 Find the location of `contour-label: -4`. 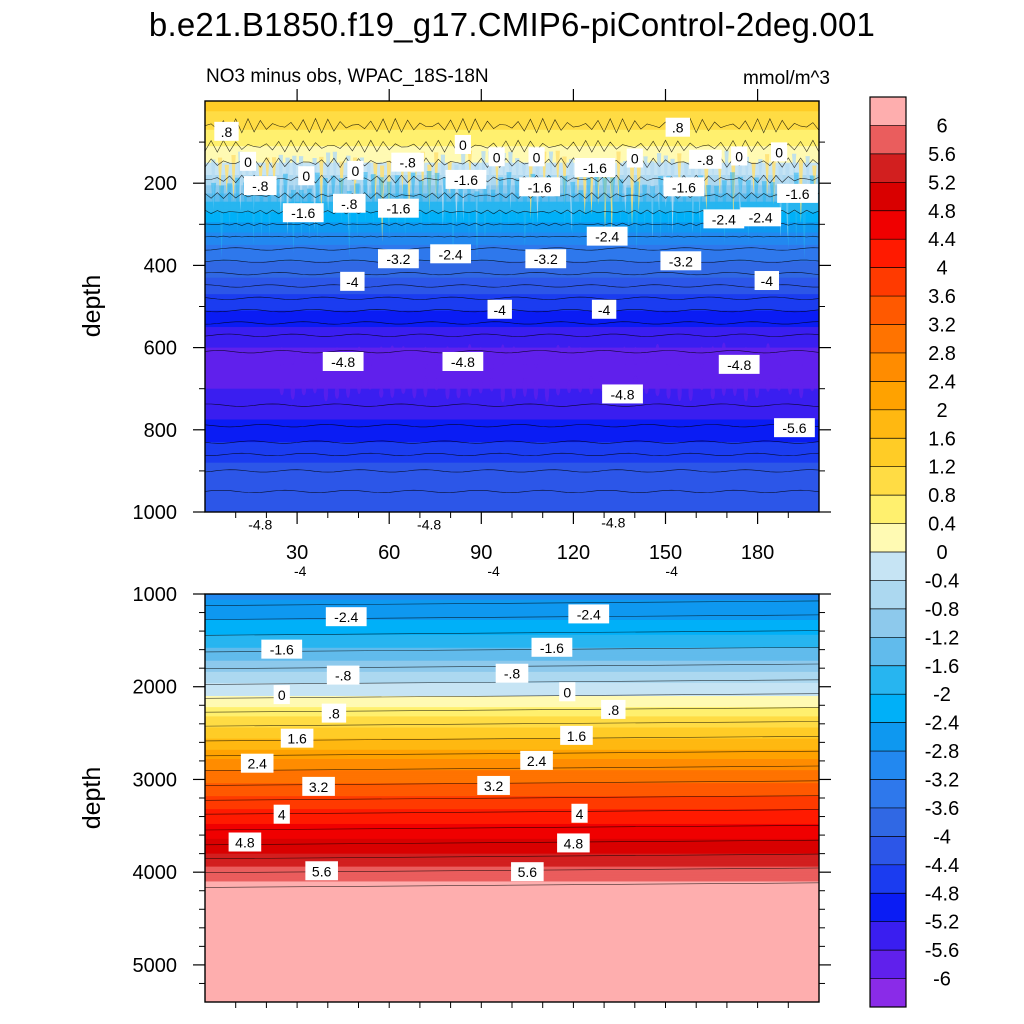

contour-label: -4 is located at coordinates (352, 281).